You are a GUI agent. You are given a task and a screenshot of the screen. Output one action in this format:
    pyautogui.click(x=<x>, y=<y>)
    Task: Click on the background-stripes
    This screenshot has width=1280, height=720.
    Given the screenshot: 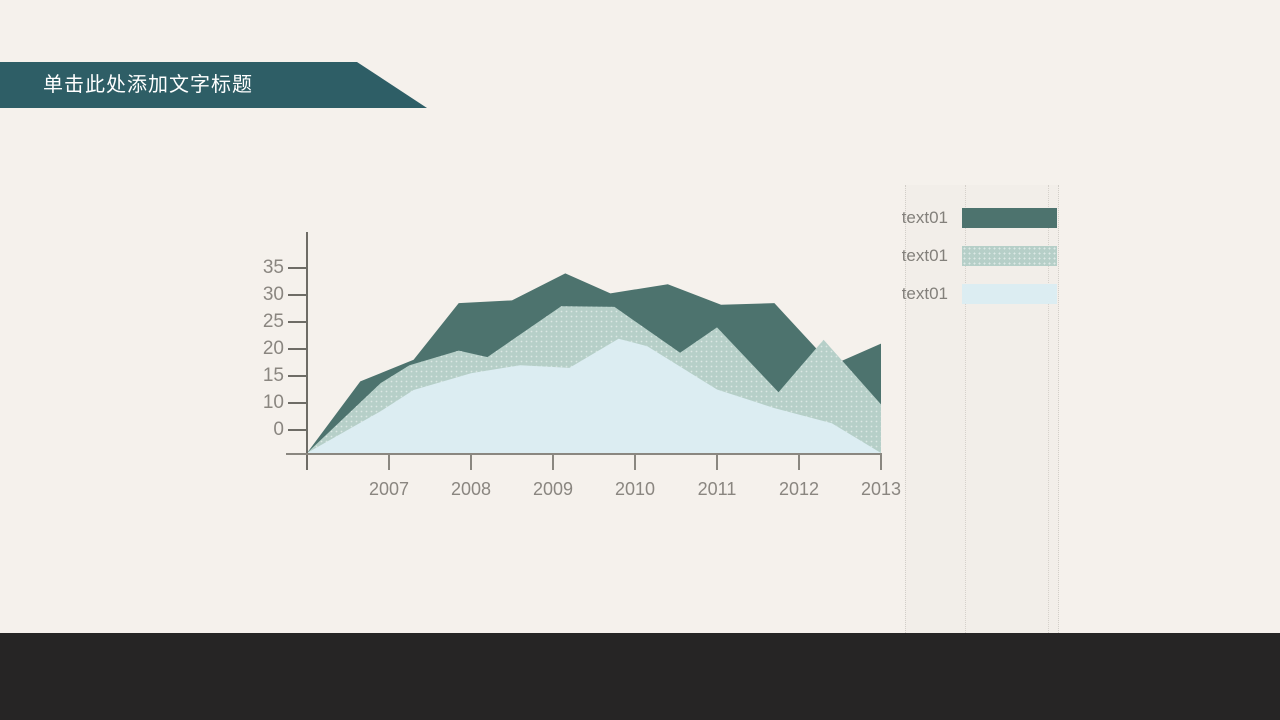 What is the action you would take?
    pyautogui.click(x=982, y=409)
    